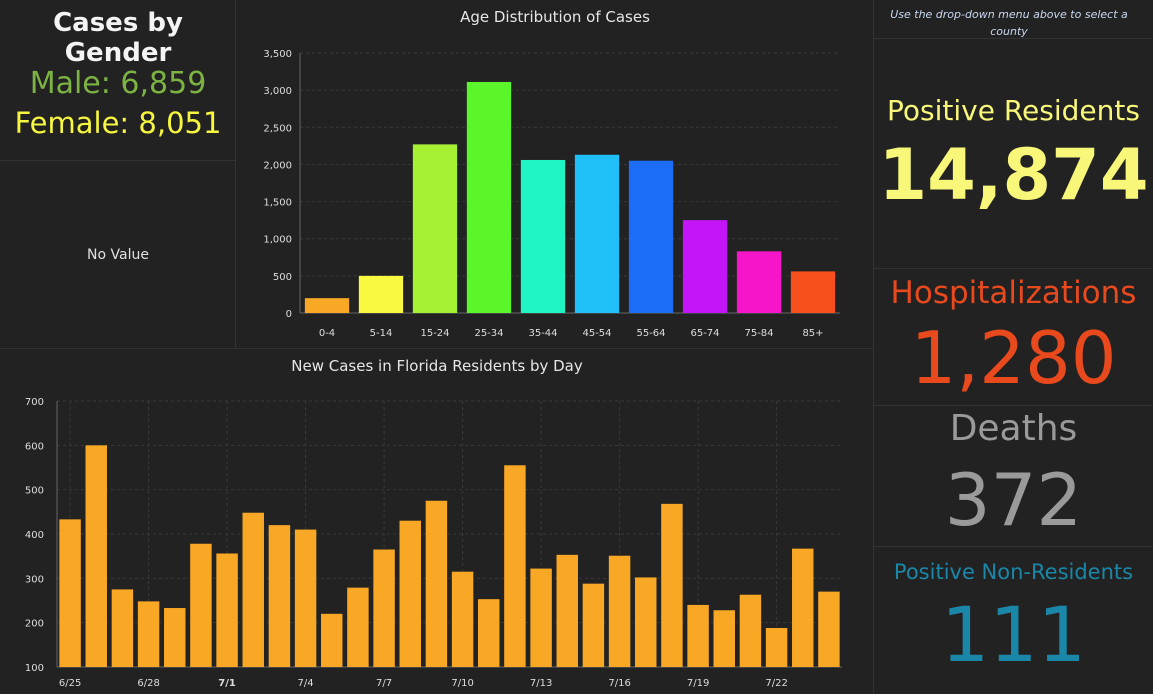 This screenshot has width=1153, height=694. I want to click on positive-residents-value: 14,874, so click(1013, 175).